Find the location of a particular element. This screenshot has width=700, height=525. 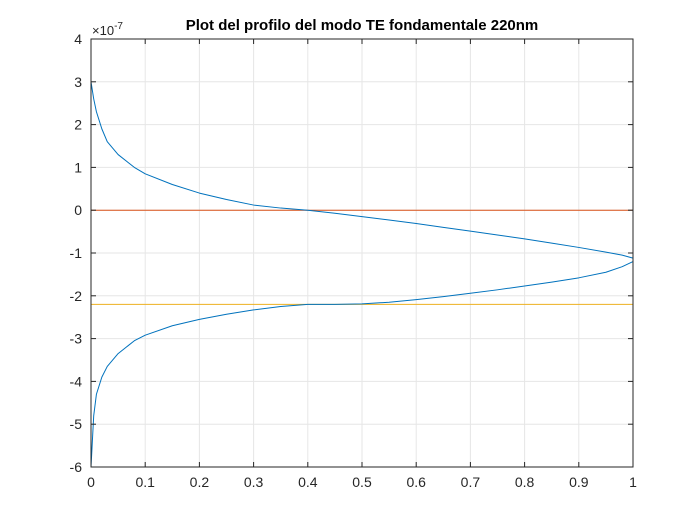

x-tick-label: 0 is located at coordinates (91, 482).